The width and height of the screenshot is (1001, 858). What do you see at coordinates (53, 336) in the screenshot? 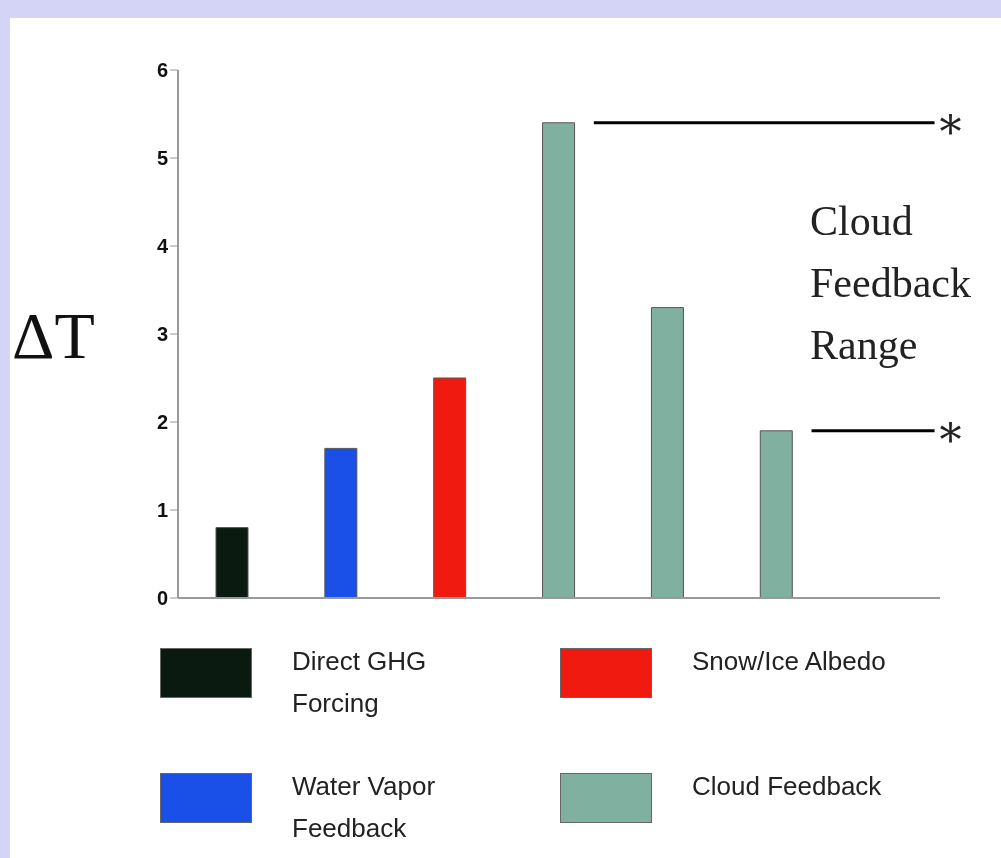
I see `y-axis-title: ΔT` at bounding box center [53, 336].